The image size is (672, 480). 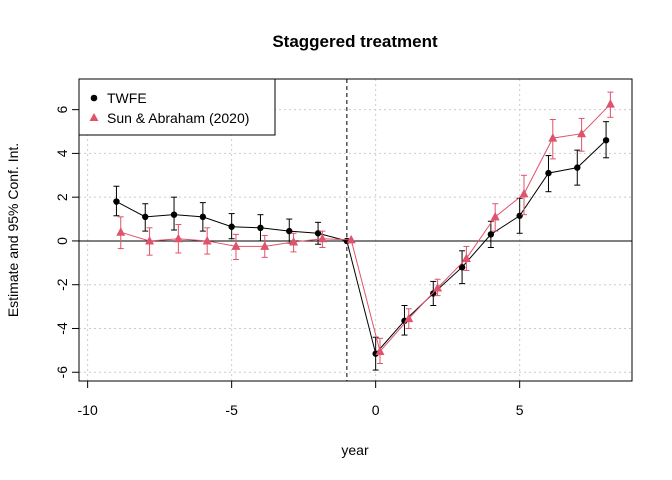 What do you see at coordinates (62, 241) in the screenshot?
I see `y-tick-label: 0` at bounding box center [62, 241].